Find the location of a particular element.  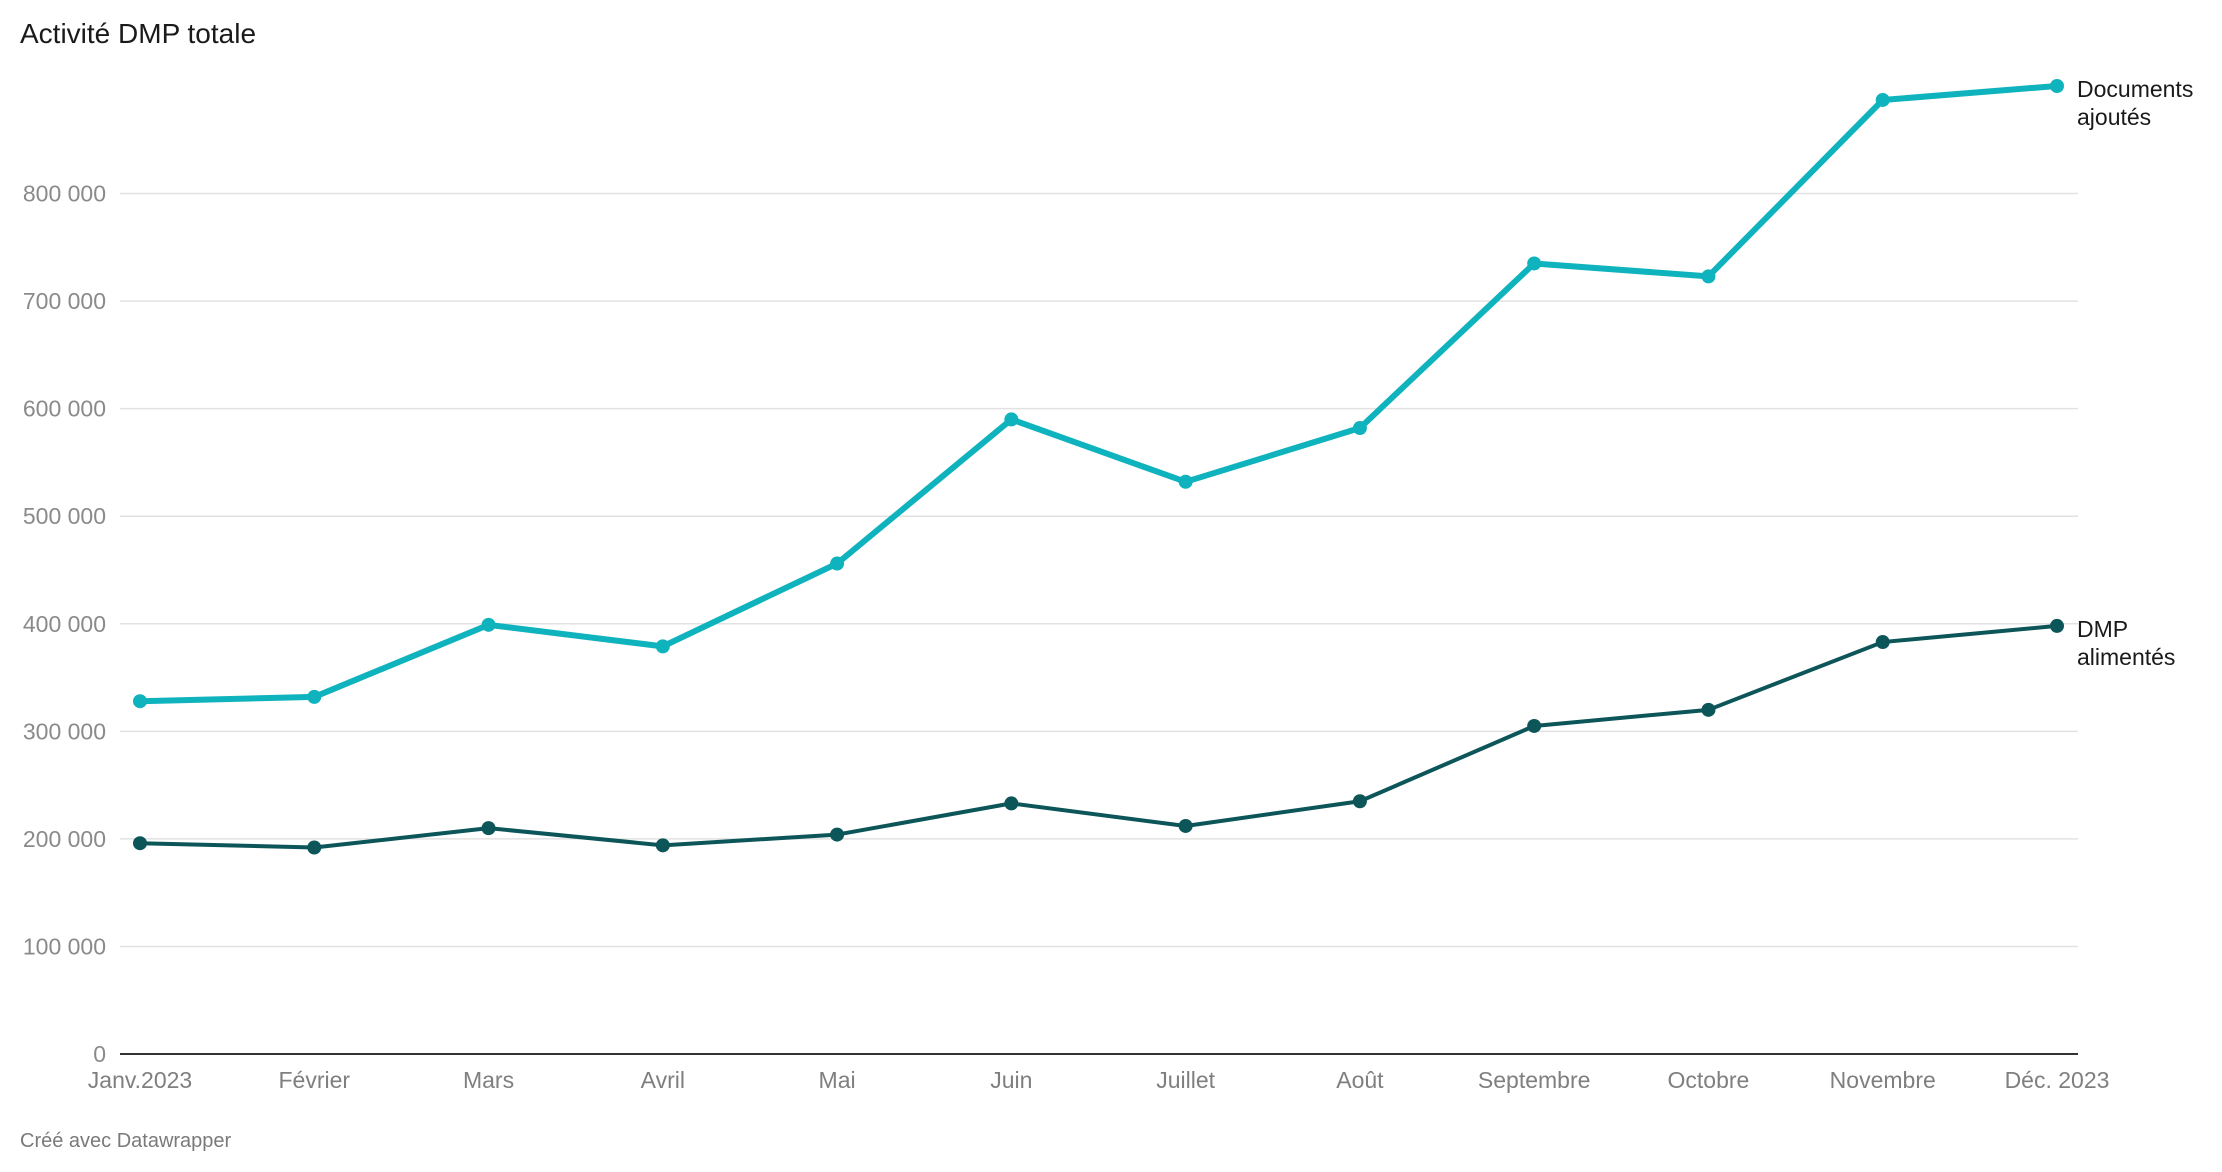

x-tick-label: Juin is located at coordinates (1011, 1080).